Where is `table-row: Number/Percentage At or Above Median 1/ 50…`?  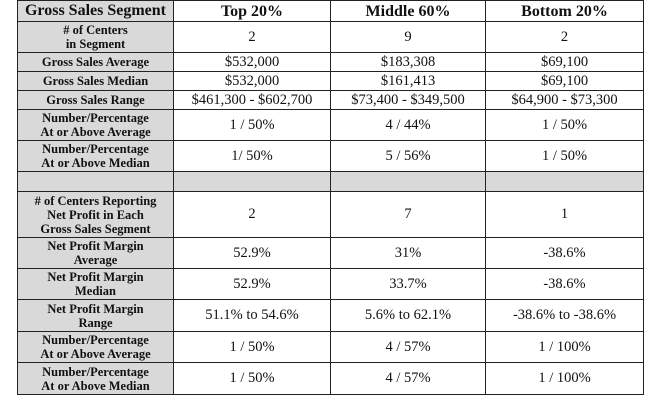
table-row: Number/Percentage At or Above Median 1/ 50… is located at coordinates (330, 156).